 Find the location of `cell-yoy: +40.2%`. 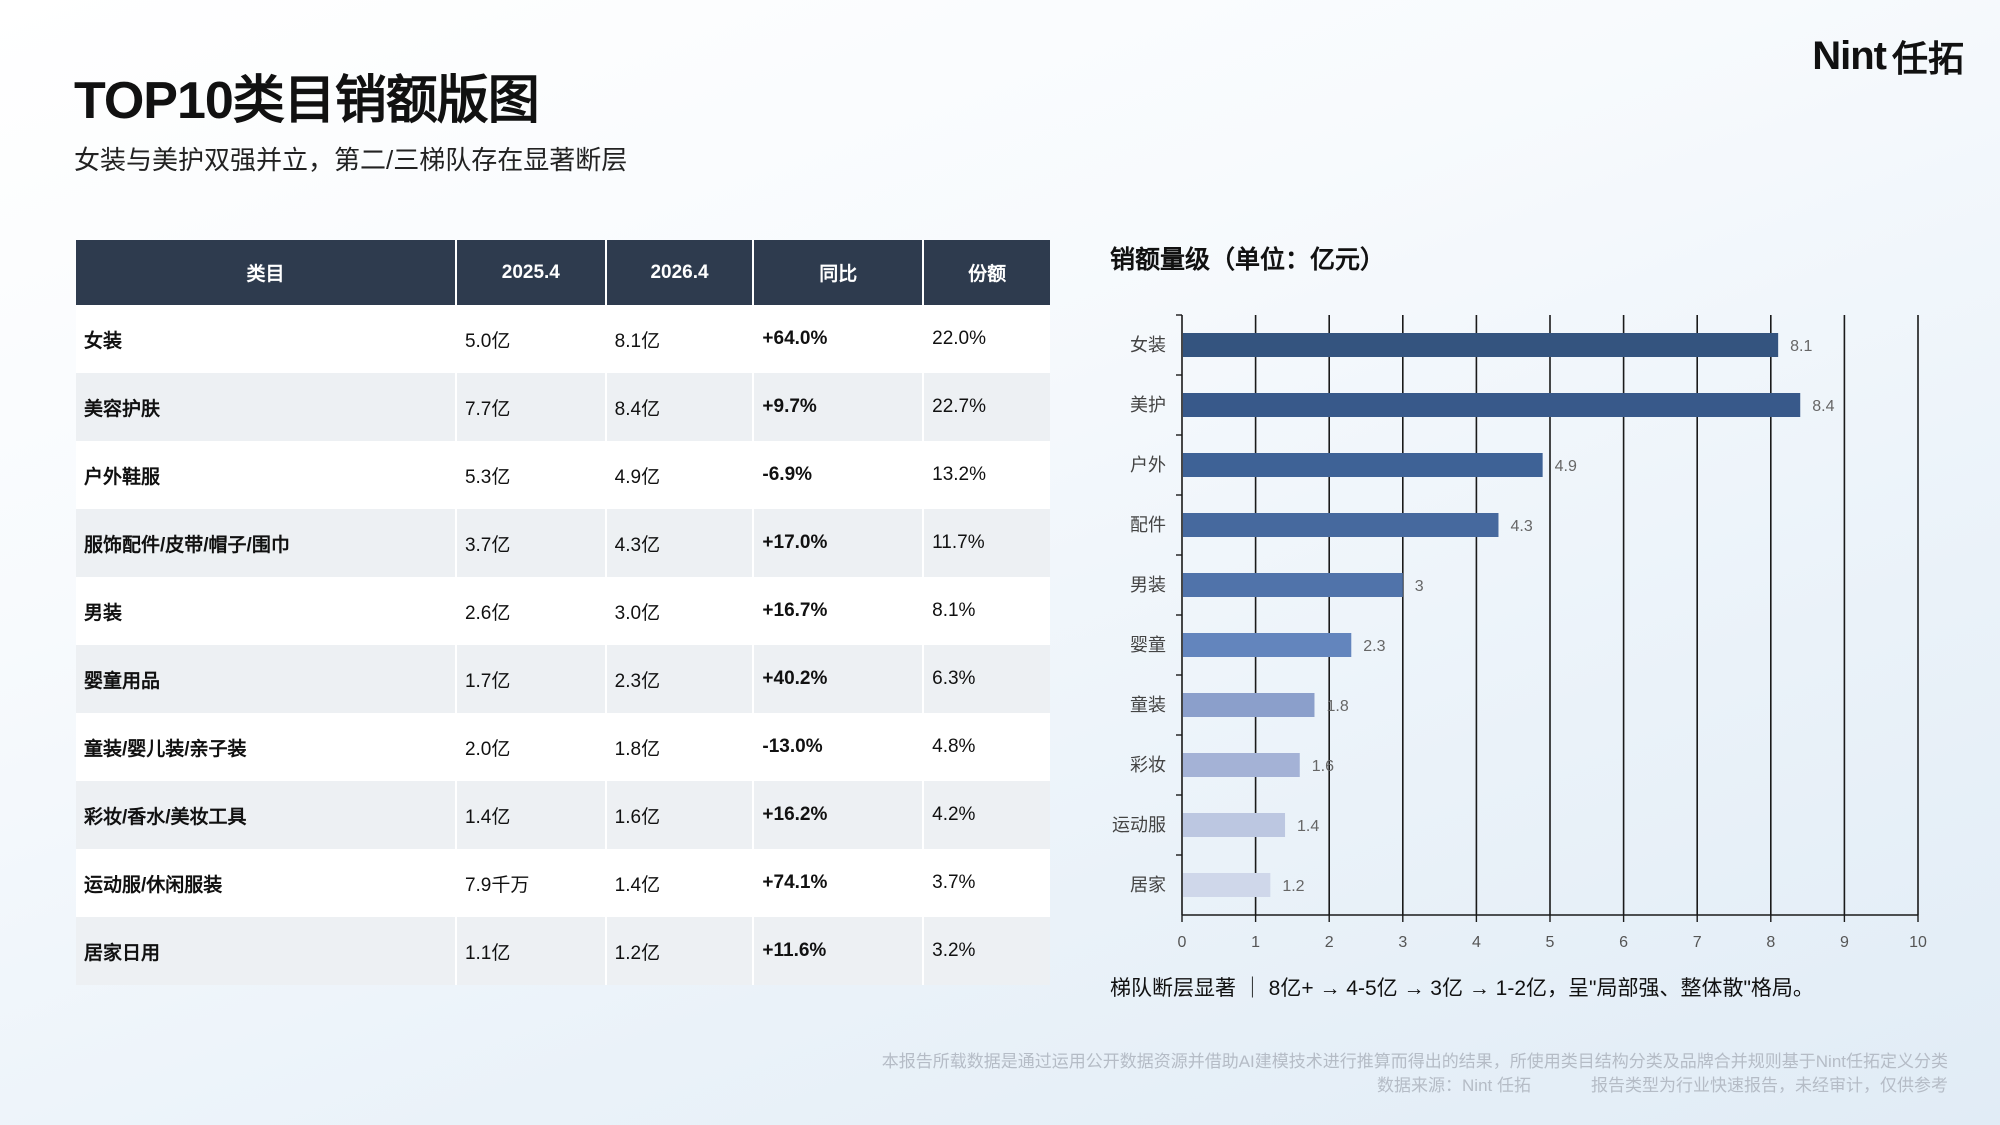

cell-yoy: +40.2% is located at coordinates (839, 679).